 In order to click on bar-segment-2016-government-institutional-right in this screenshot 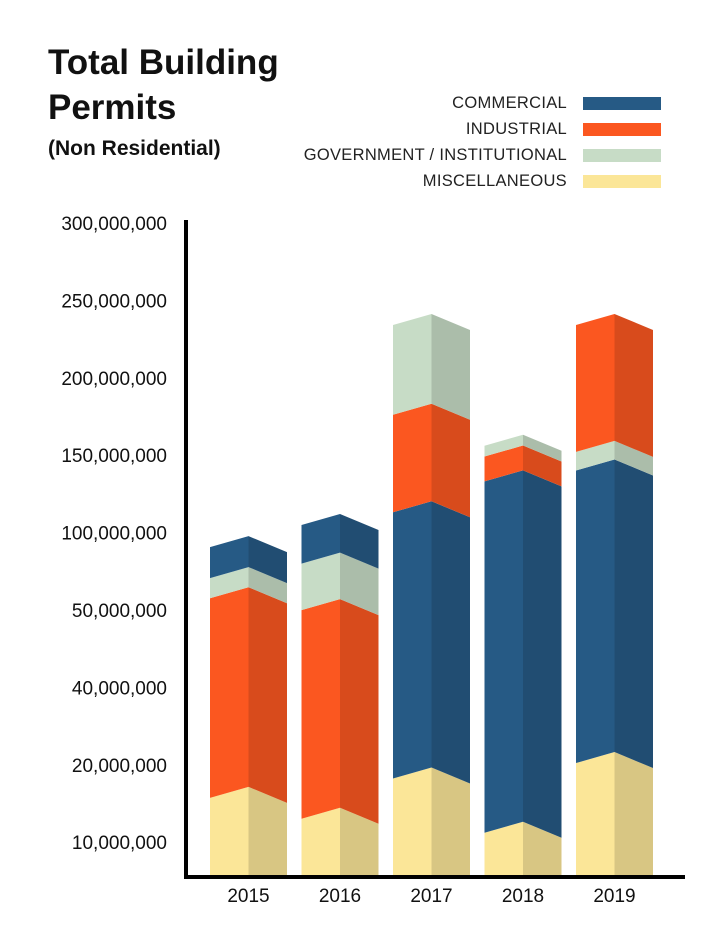, I will do `click(359, 584)`.